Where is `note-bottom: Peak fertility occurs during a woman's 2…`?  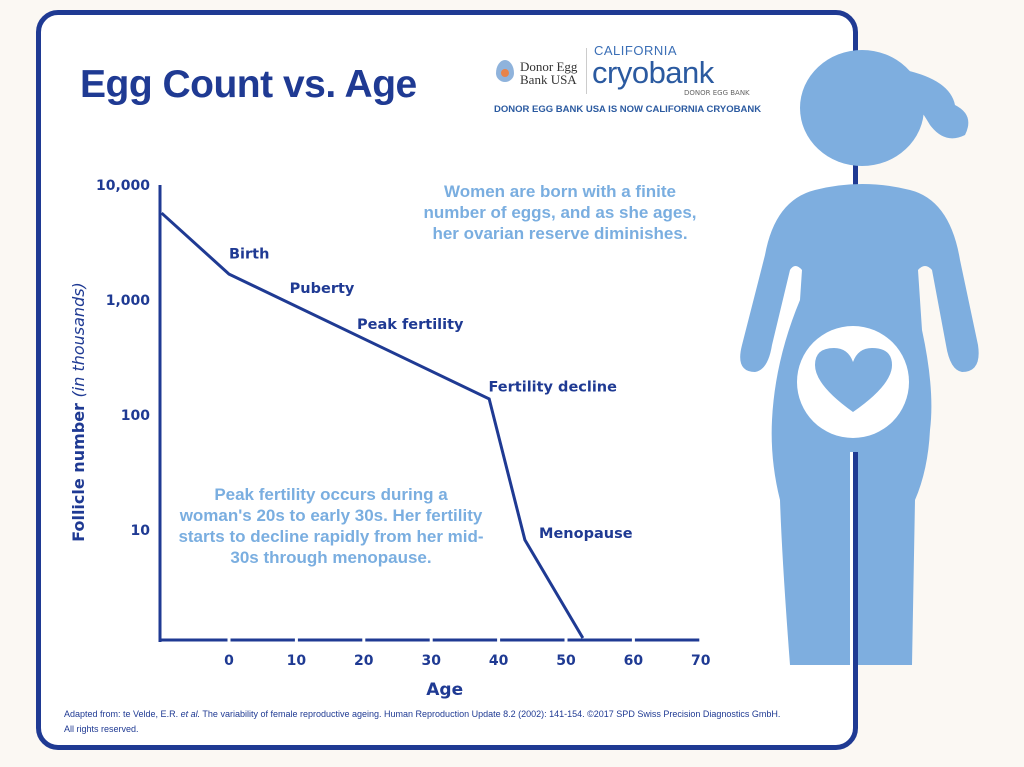
note-bottom: Peak fertility occurs during a woman's 2… is located at coordinates (331, 526).